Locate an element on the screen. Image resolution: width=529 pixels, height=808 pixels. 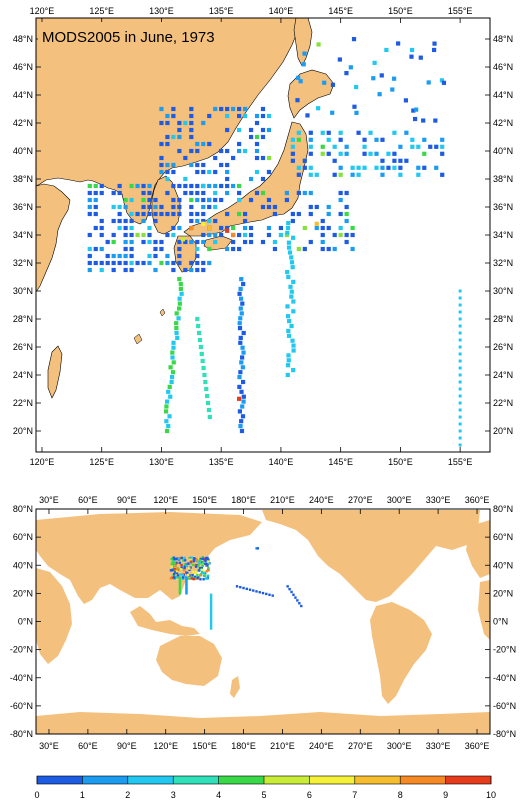
lon-label-top: 125°E is located at coordinates (101, 11).